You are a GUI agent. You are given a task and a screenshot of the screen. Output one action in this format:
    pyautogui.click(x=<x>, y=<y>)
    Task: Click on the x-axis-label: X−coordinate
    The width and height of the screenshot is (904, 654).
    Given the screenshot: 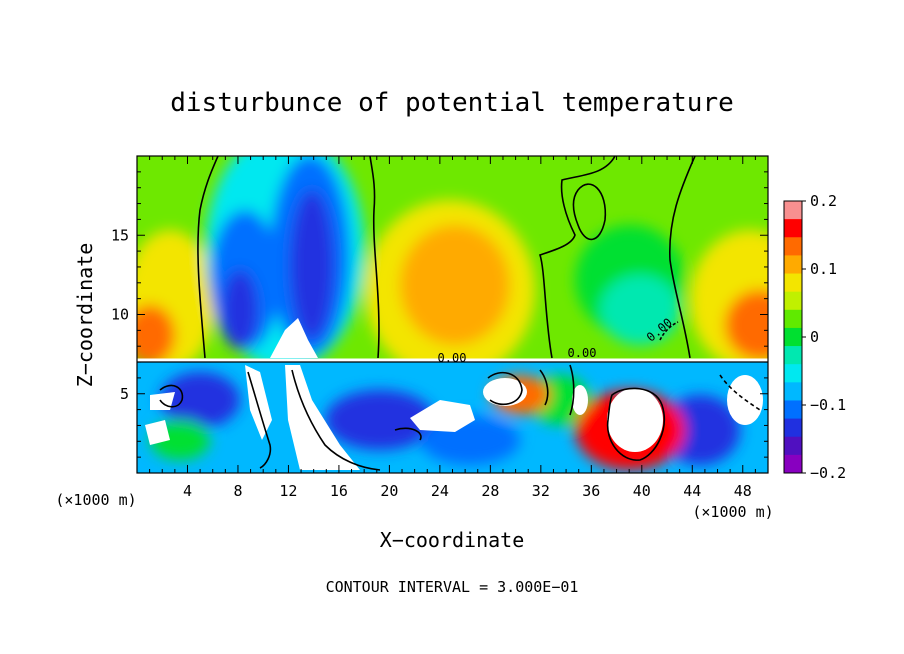 What is the action you would take?
    pyautogui.click(x=452, y=540)
    